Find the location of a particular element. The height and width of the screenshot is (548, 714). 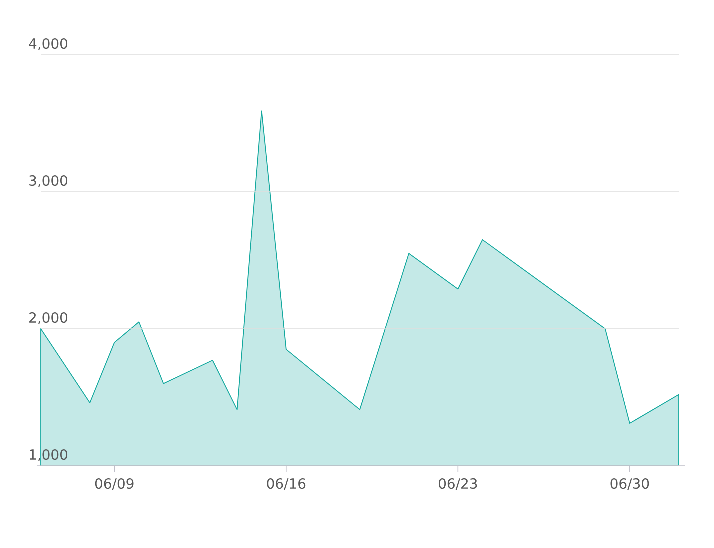

y-tick-label: 3,000 is located at coordinates (49, 181).